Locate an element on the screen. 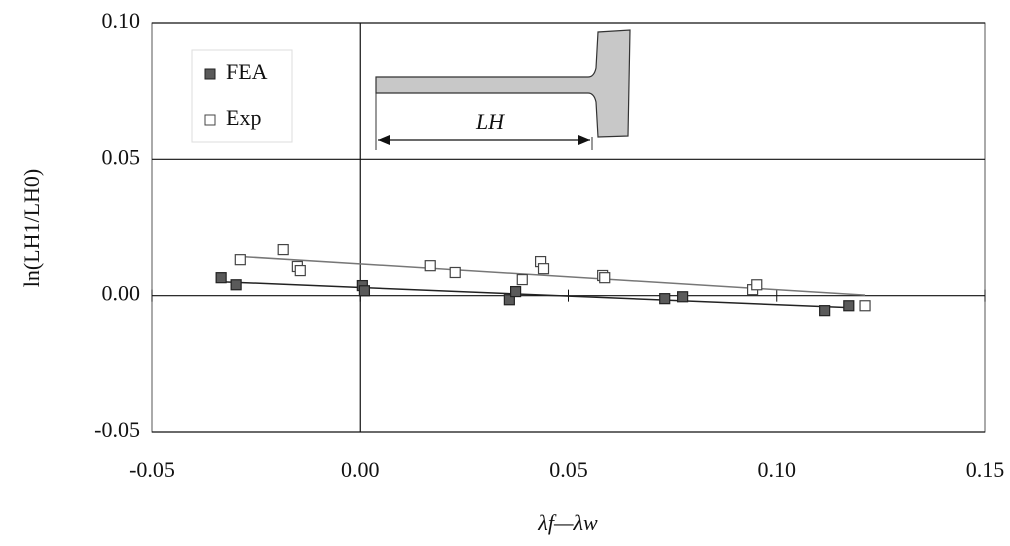 This screenshot has height=546, width=1010. legend-label: FEA is located at coordinates (247, 71).